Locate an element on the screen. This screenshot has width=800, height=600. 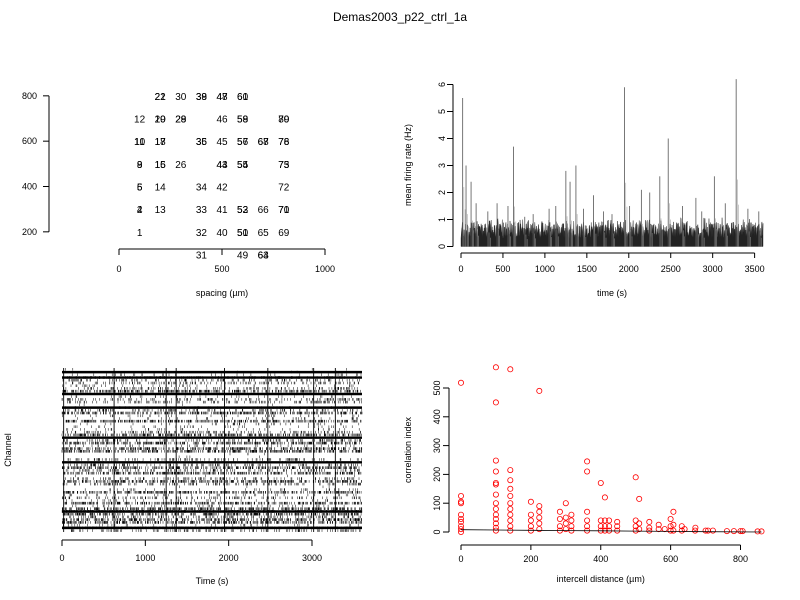
channel-label: 60 is located at coordinates (243, 97).